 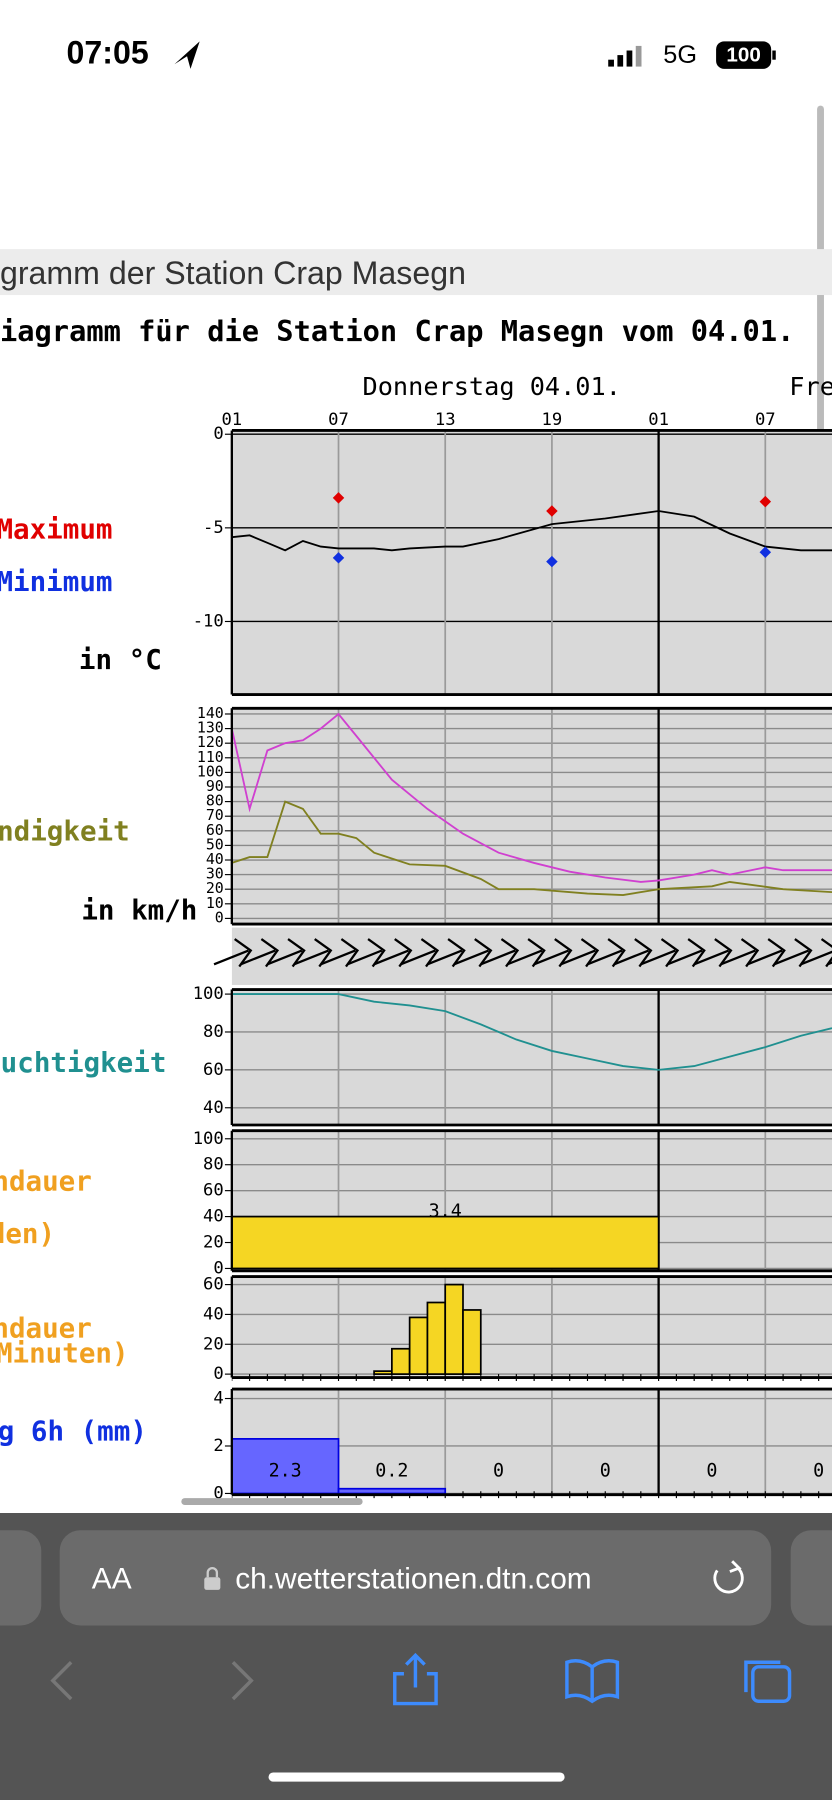 What do you see at coordinates (215, 903) in the screenshot?
I see `y-tick-label: 10` at bounding box center [215, 903].